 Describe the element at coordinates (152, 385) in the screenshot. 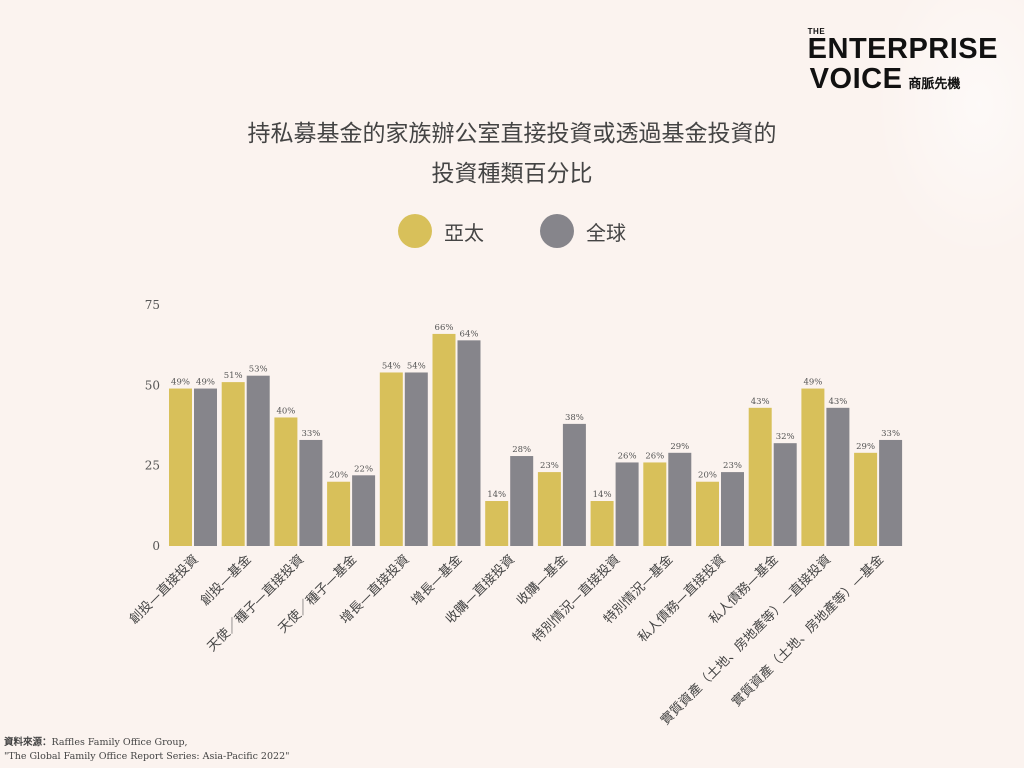

I see `y-tick-label: 50` at that location.